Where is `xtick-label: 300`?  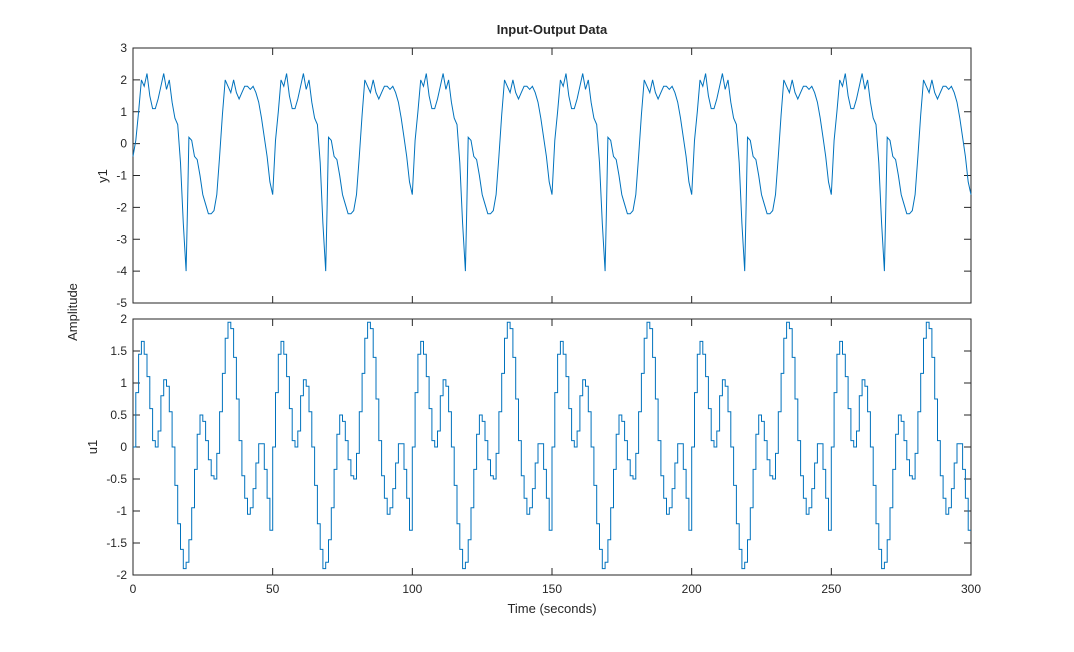
xtick-label: 300 is located at coordinates (971, 589).